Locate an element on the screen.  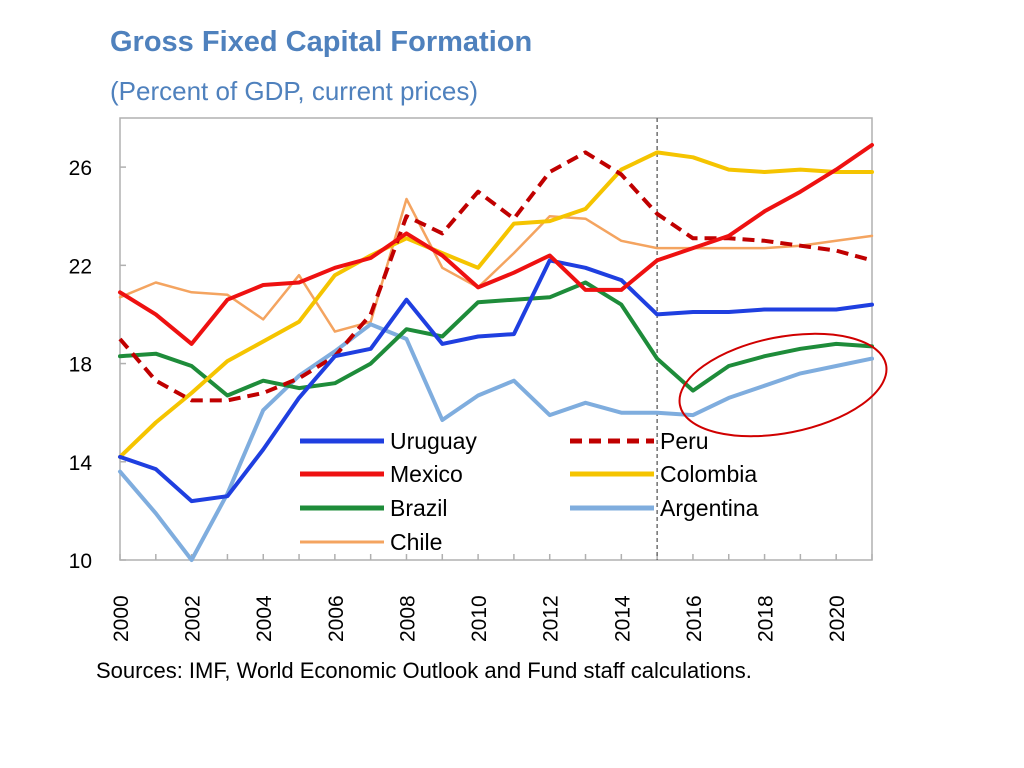
y-tick-label: 14 is located at coordinates (81, 463).